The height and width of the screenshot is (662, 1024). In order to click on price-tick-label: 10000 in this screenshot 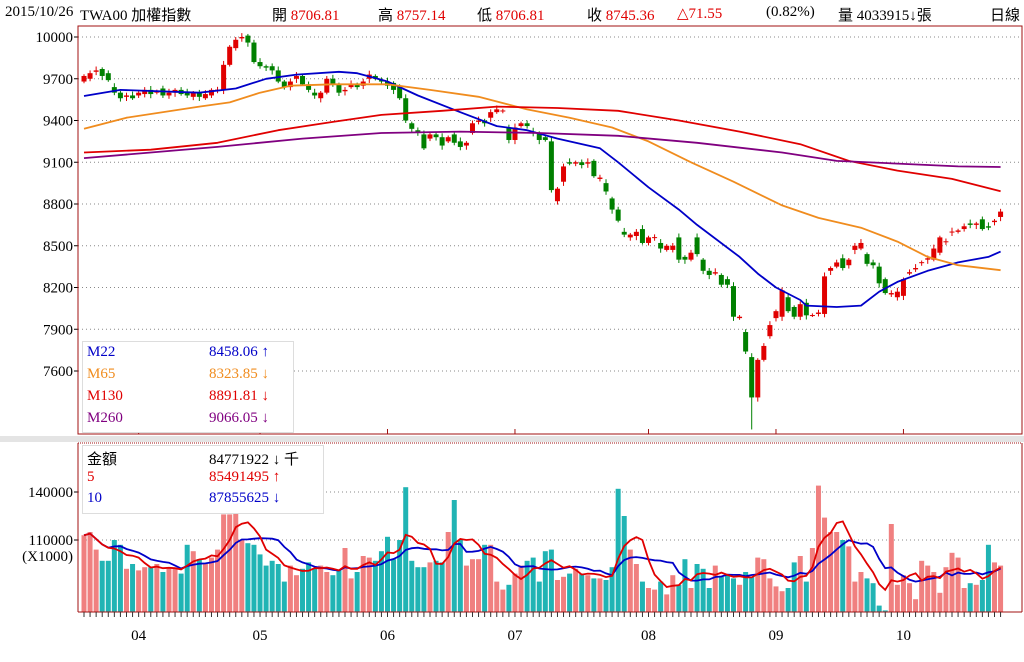, I will do `click(55, 38)`.